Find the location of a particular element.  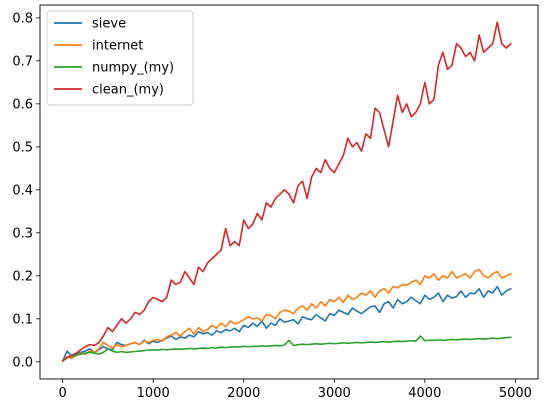

series-line-numpy-my- is located at coordinates (286, 348).